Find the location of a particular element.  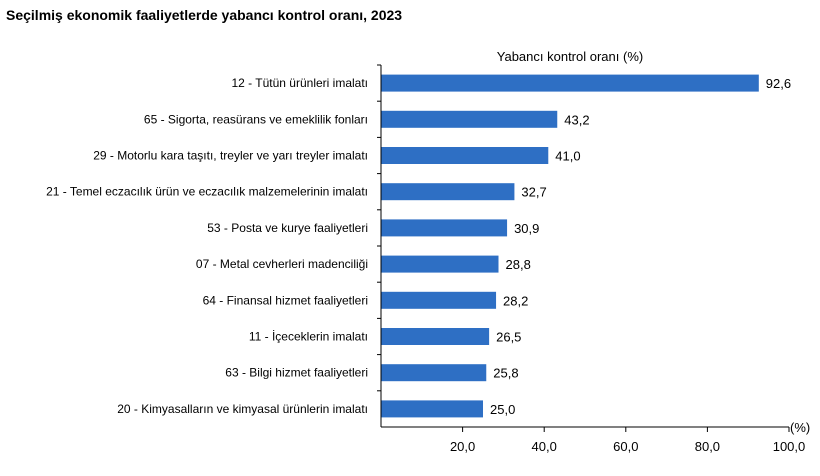

value-label: 28,2 is located at coordinates (515, 300).